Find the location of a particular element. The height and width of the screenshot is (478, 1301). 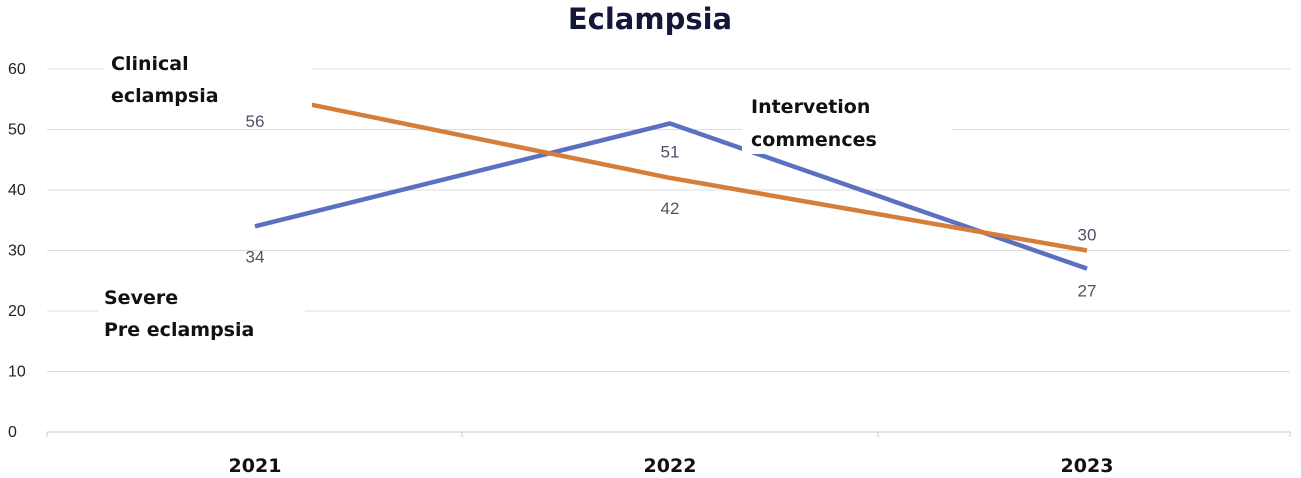

annotation-clinical-line2: eclampsia is located at coordinates (165, 96).